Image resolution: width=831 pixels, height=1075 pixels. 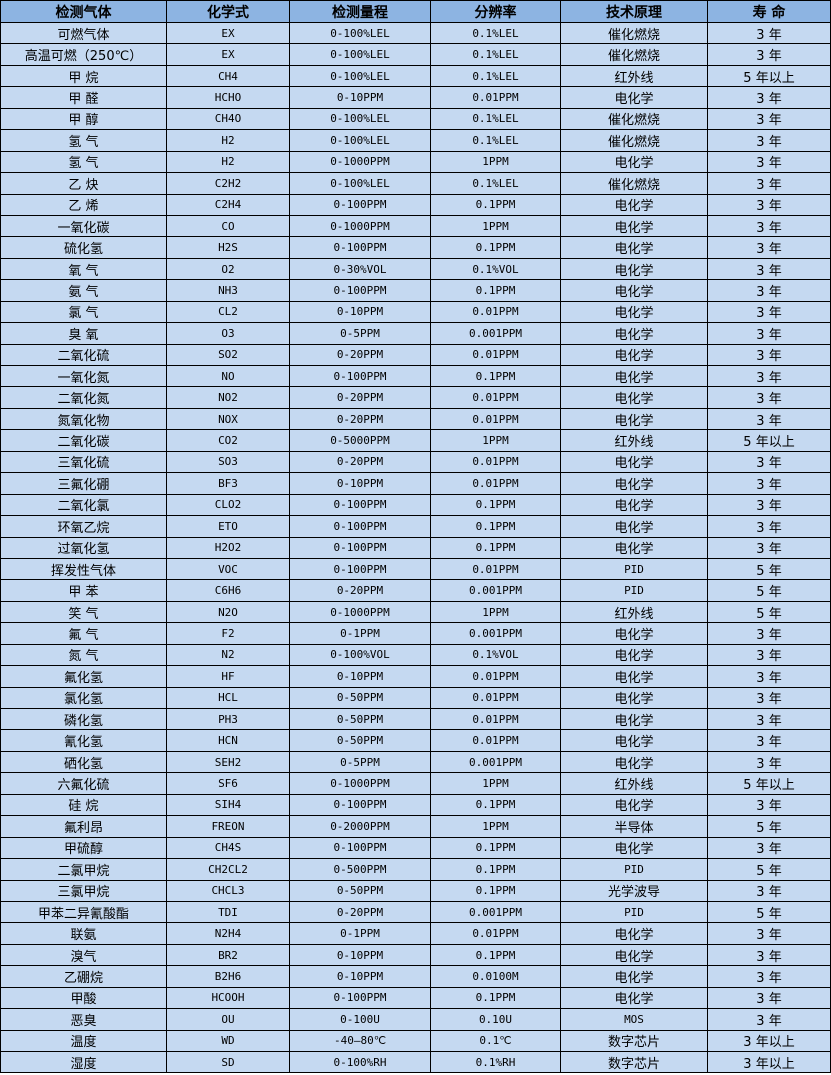 What do you see at coordinates (83, 505) in the screenshot?
I see `cell-gas: 二氧化氯` at bounding box center [83, 505].